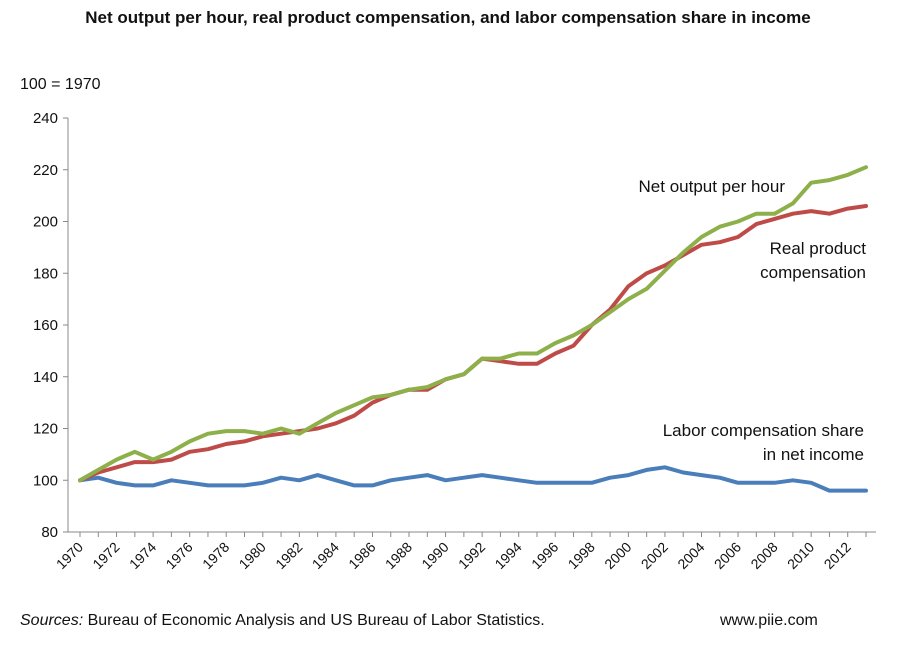 Image resolution: width=916 pixels, height=661 pixels. What do you see at coordinates (654, 555) in the screenshot?
I see `x-tick-label: 2002` at bounding box center [654, 555].